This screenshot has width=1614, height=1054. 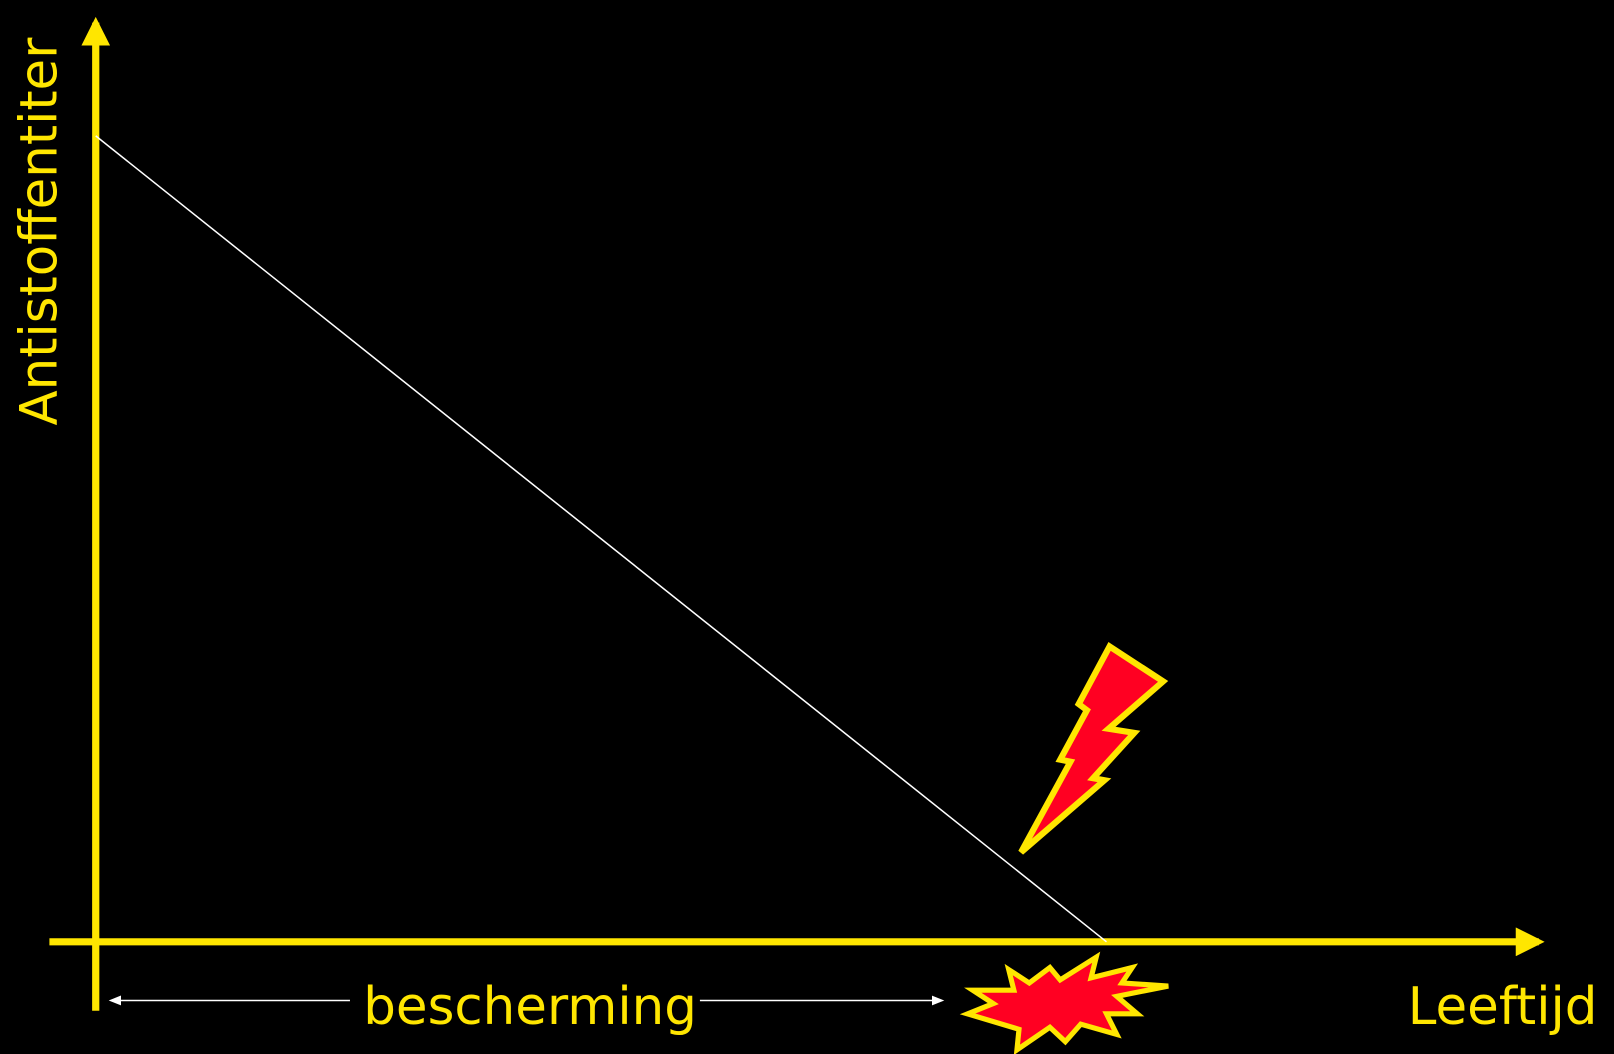 What do you see at coordinates (530, 1007) in the screenshot?
I see `span-label: bescherming` at bounding box center [530, 1007].